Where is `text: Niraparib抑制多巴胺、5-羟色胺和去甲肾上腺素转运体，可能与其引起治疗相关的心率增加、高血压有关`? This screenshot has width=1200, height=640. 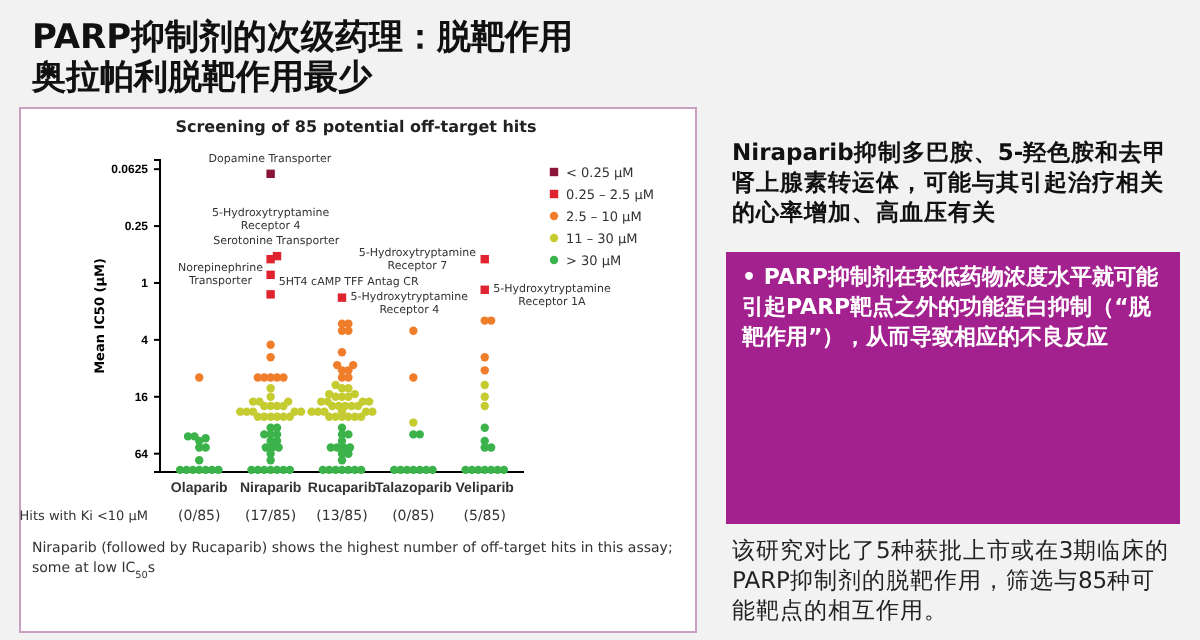
text: Niraparib抑制多巴胺、5-羟色胺和去甲肾上腺素转运体，可能与其引起治疗相关的心率增加、高血压有关 is located at coordinates (950, 182).